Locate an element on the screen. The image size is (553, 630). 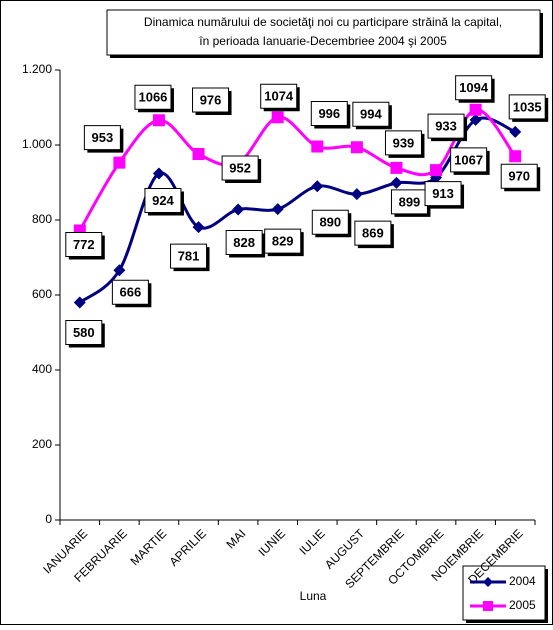
data-label: 953 is located at coordinates (103, 137).